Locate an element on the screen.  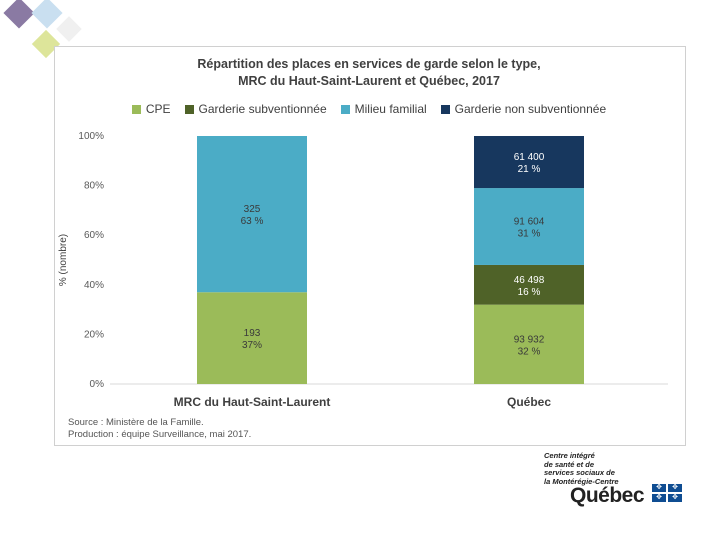
logo-quebec-wordmark: Québec is located at coordinates (607, 495).